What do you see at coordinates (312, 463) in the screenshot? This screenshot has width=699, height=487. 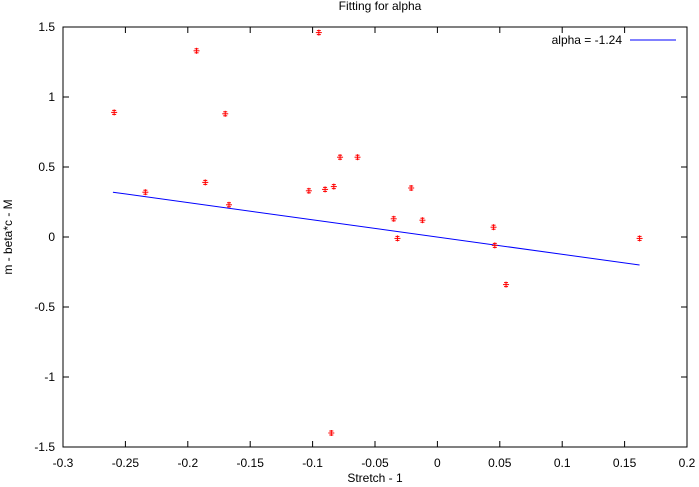 I see `x-tick-label: -0.1` at bounding box center [312, 463].